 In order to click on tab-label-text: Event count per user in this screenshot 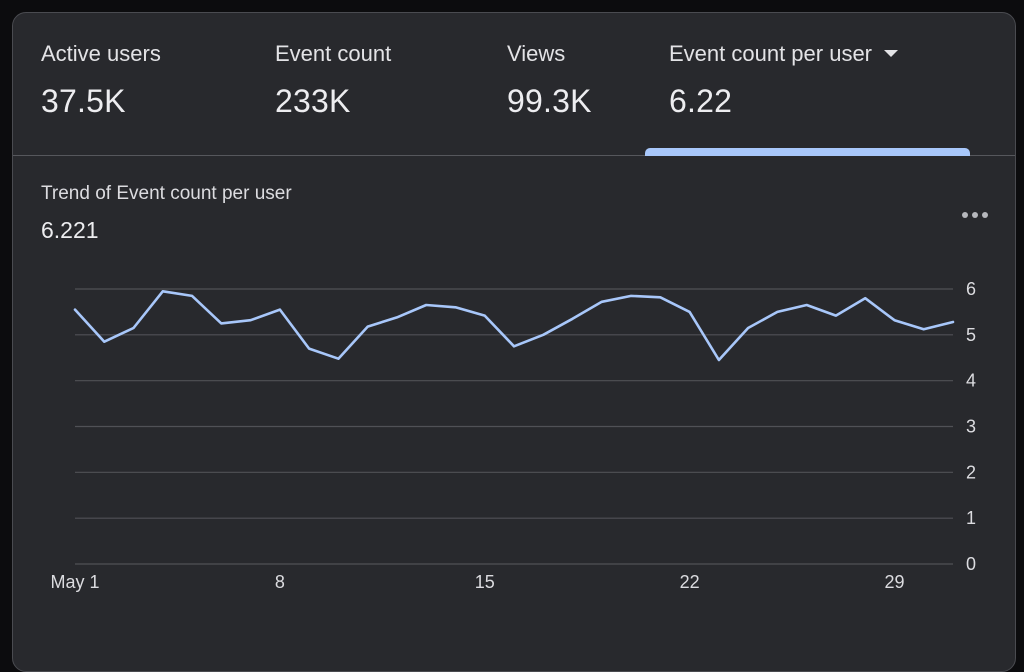, I will do `click(771, 53)`.